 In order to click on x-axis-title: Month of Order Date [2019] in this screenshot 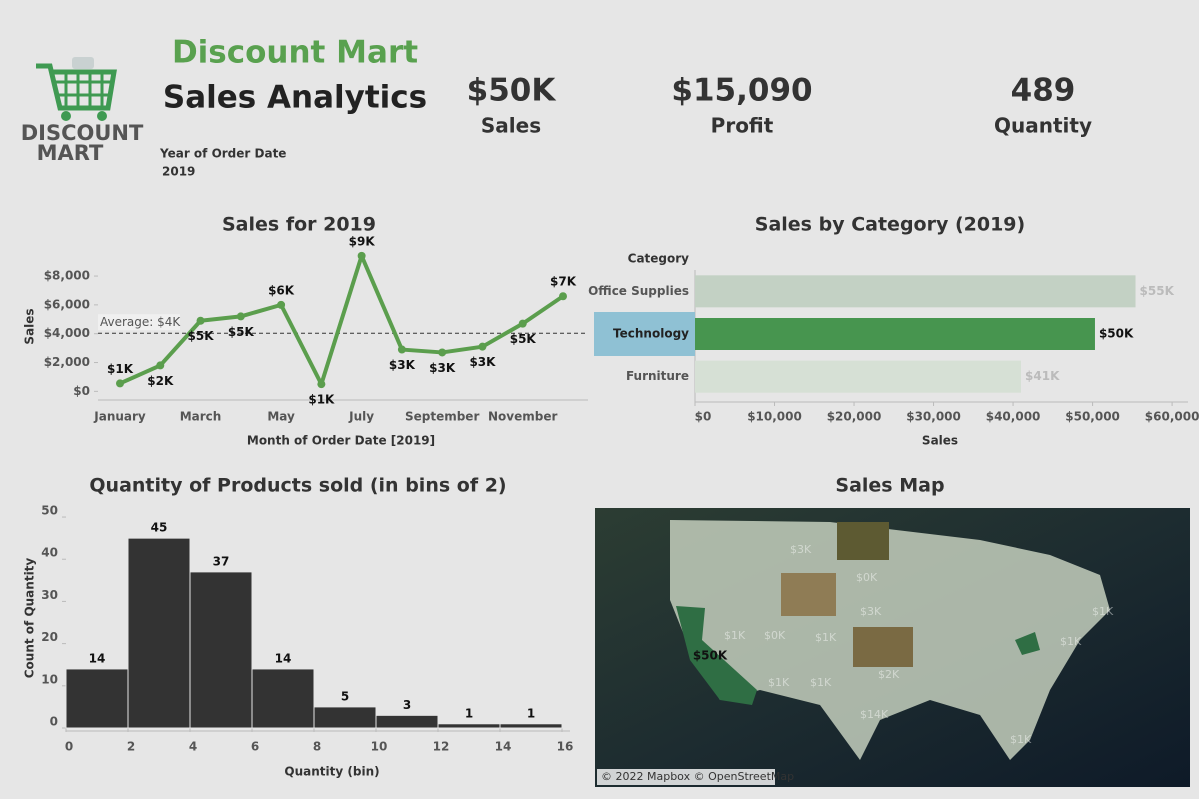, I will do `click(341, 441)`.